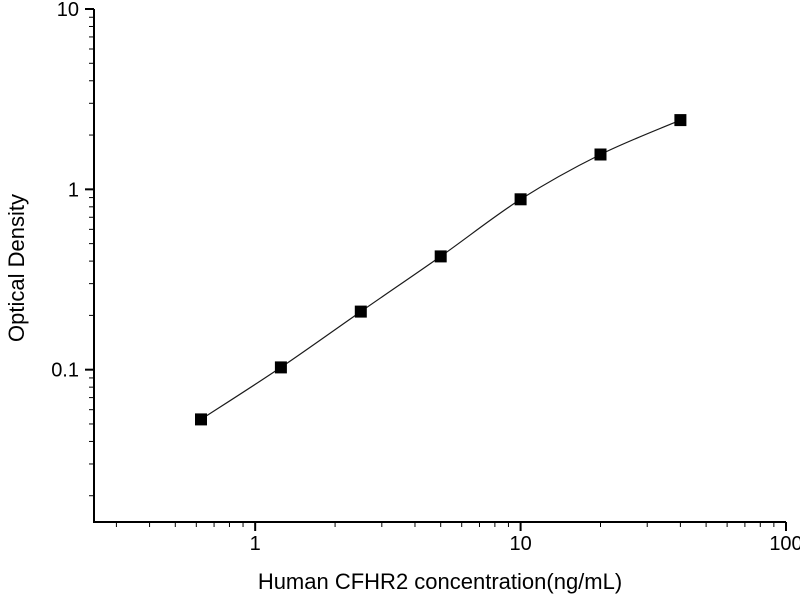  What do you see at coordinates (16, 268) in the screenshot?
I see `y-axis-title: Optical Density` at bounding box center [16, 268].